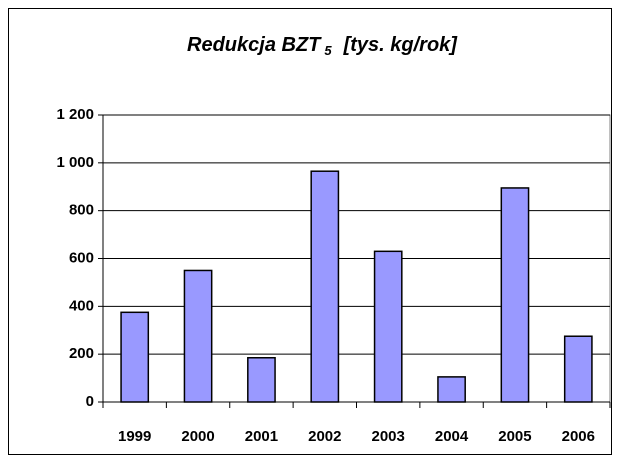  I want to click on x-tick-label: 2003, so click(388, 436).